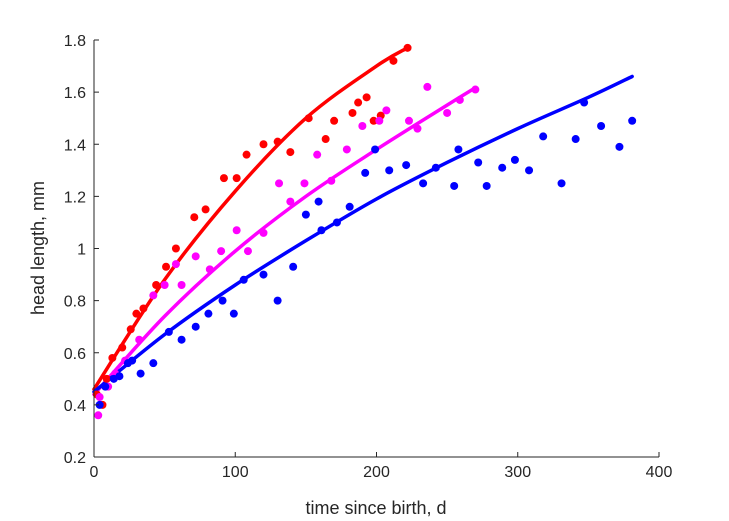  I want to click on y-tick-label: 1.4, so click(75, 145).